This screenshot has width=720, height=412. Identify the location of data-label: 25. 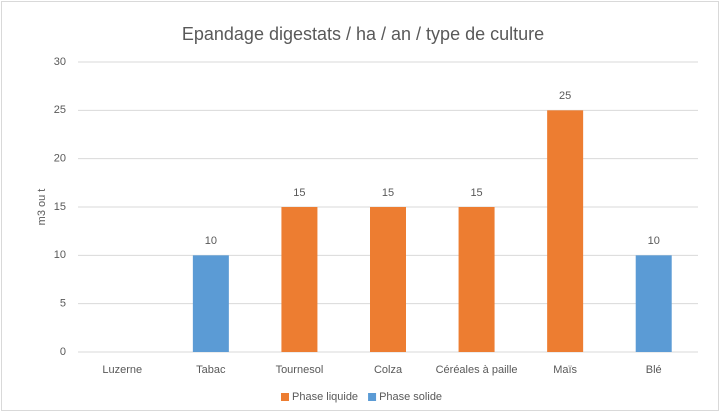
(565, 96).